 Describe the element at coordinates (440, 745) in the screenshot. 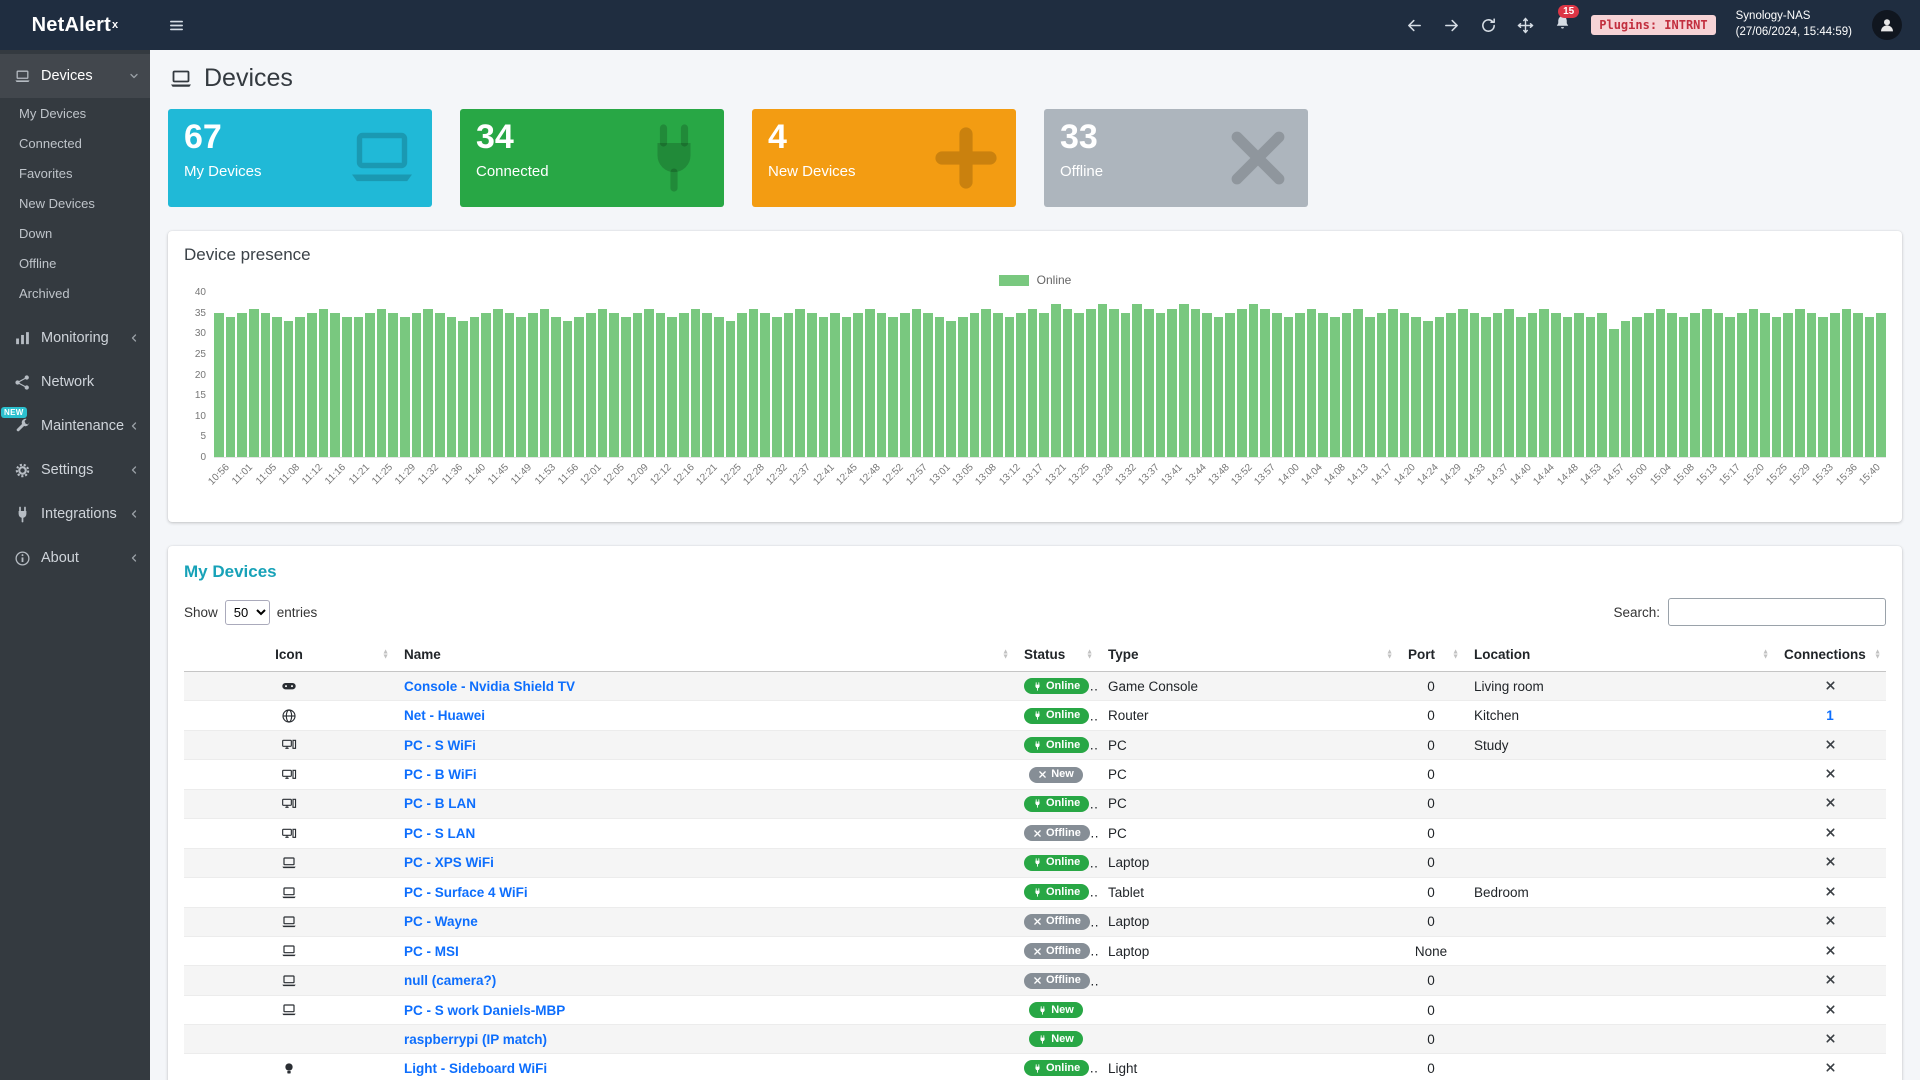

I see `device-link: PC - S WiFi` at that location.